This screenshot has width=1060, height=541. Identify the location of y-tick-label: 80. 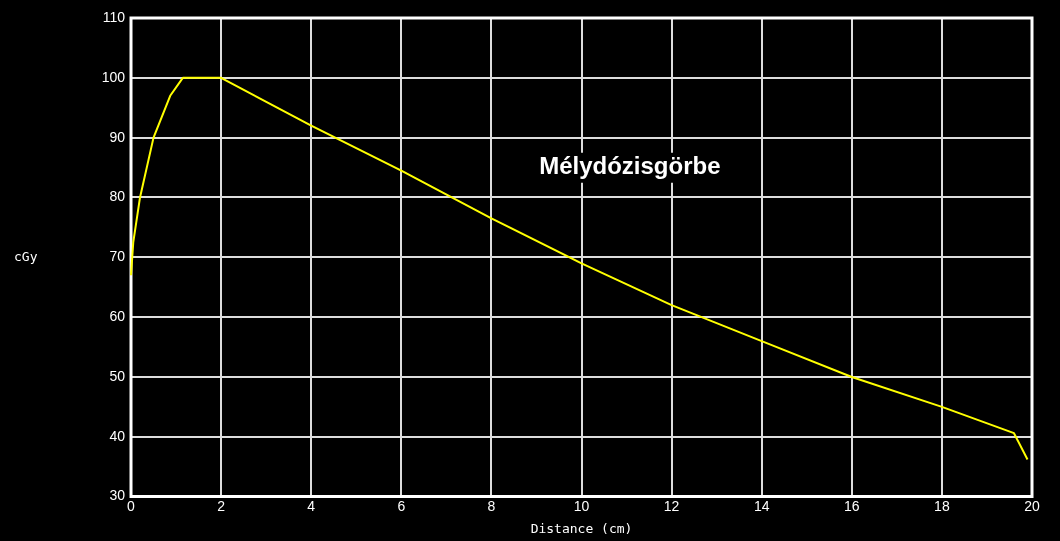
(117, 196).